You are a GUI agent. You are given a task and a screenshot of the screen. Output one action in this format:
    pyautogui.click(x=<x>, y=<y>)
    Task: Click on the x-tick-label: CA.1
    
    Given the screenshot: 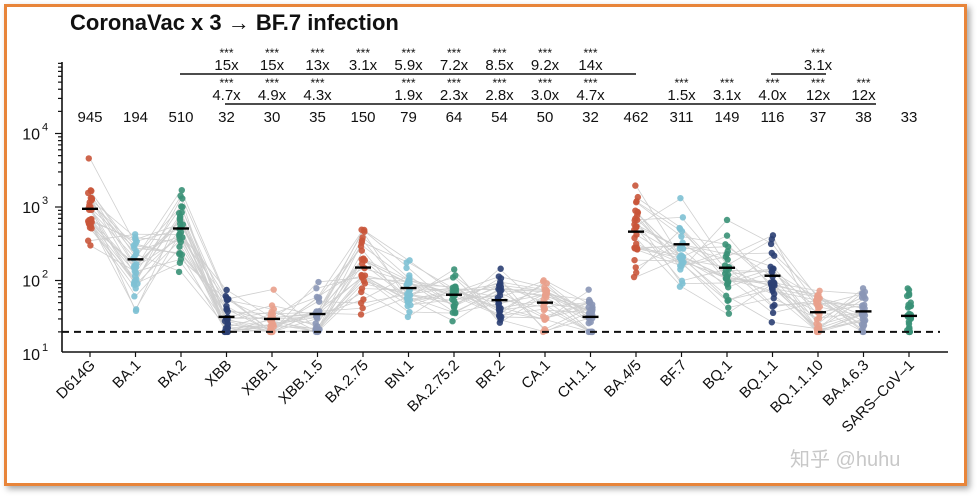 What is the action you would take?
    pyautogui.click(x=536, y=375)
    